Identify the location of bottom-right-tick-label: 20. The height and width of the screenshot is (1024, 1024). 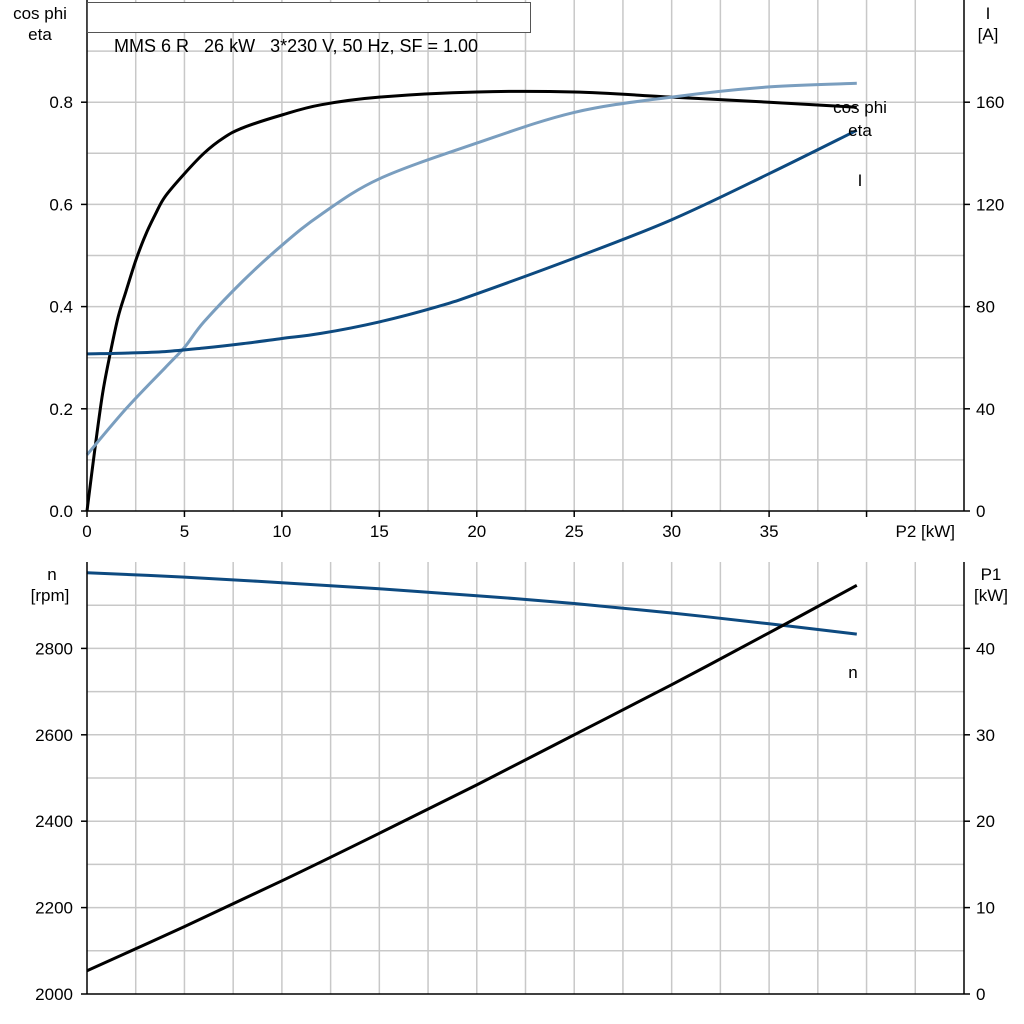
(985, 821).